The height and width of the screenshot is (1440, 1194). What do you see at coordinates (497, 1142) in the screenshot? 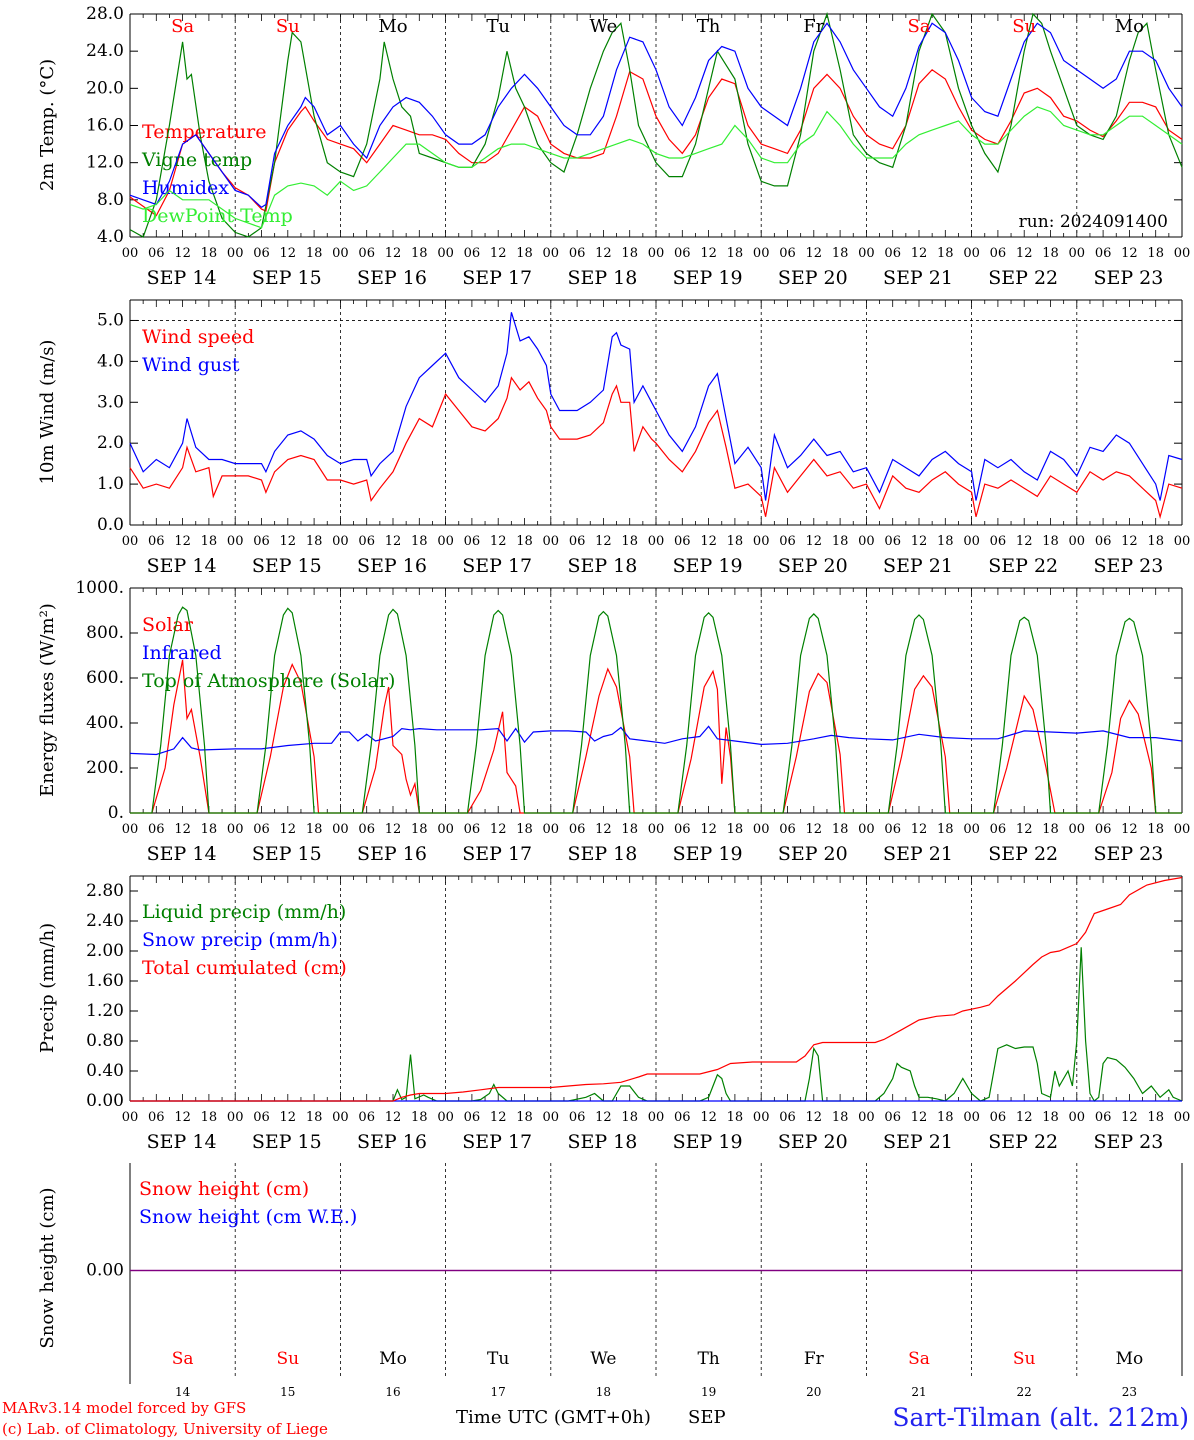
I see `date-label: SEP 17` at bounding box center [497, 1142].